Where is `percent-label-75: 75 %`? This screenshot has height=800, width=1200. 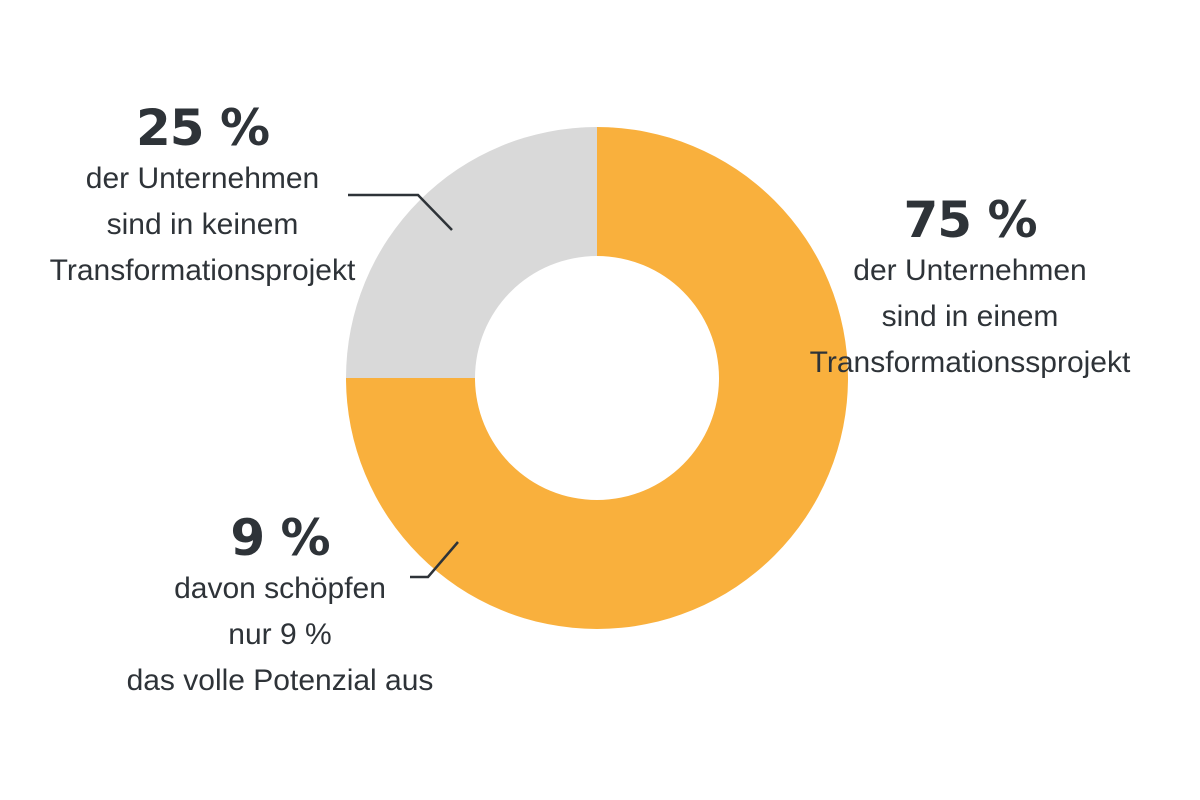 percent-label-75: 75 % is located at coordinates (970, 220).